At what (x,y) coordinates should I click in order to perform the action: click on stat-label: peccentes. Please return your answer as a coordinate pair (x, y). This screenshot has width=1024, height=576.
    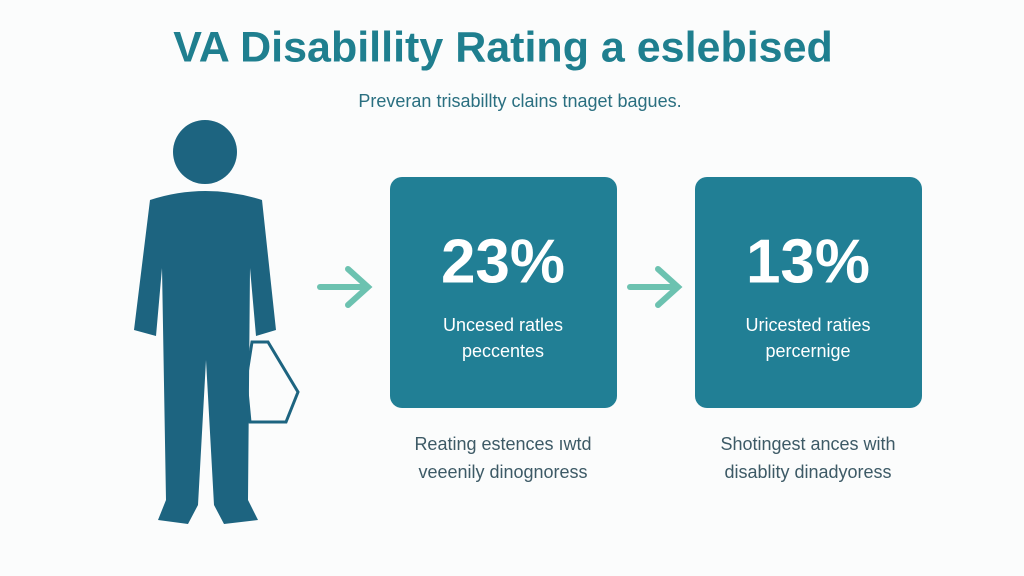
    Looking at the image, I should click on (503, 351).